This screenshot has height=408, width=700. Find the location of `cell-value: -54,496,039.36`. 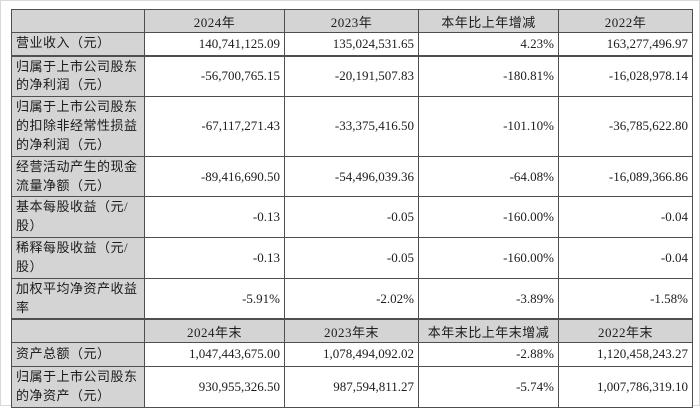

cell-value: -54,496,039.36 is located at coordinates (351, 176).